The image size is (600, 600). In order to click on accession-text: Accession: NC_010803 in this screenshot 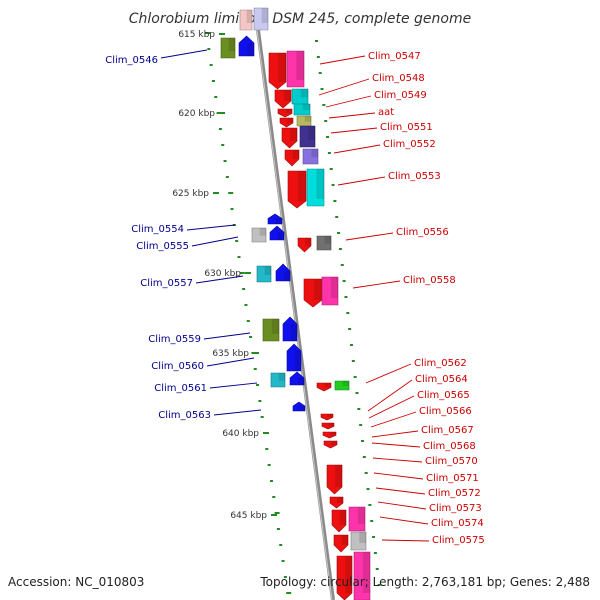, I will do `click(76, 582)`.